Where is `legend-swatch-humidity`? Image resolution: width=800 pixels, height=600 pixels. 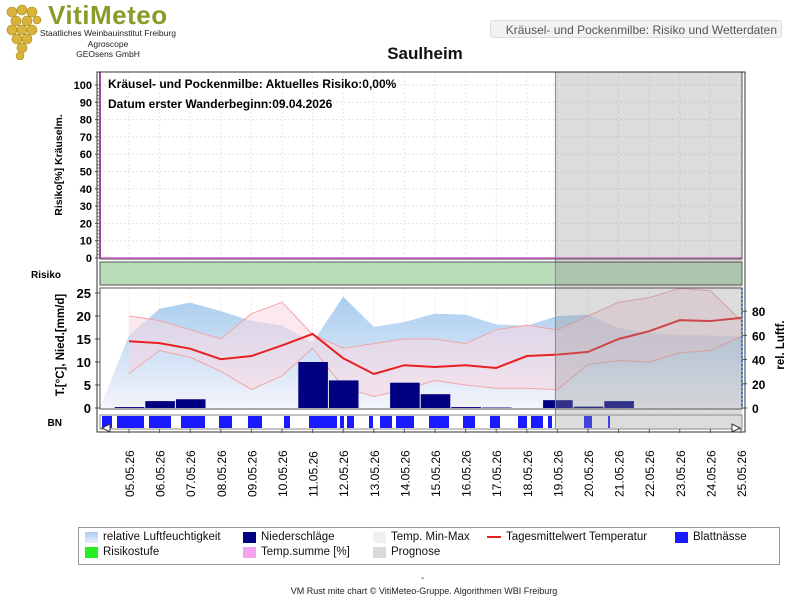
legend-swatch-humidity is located at coordinates (91, 537).